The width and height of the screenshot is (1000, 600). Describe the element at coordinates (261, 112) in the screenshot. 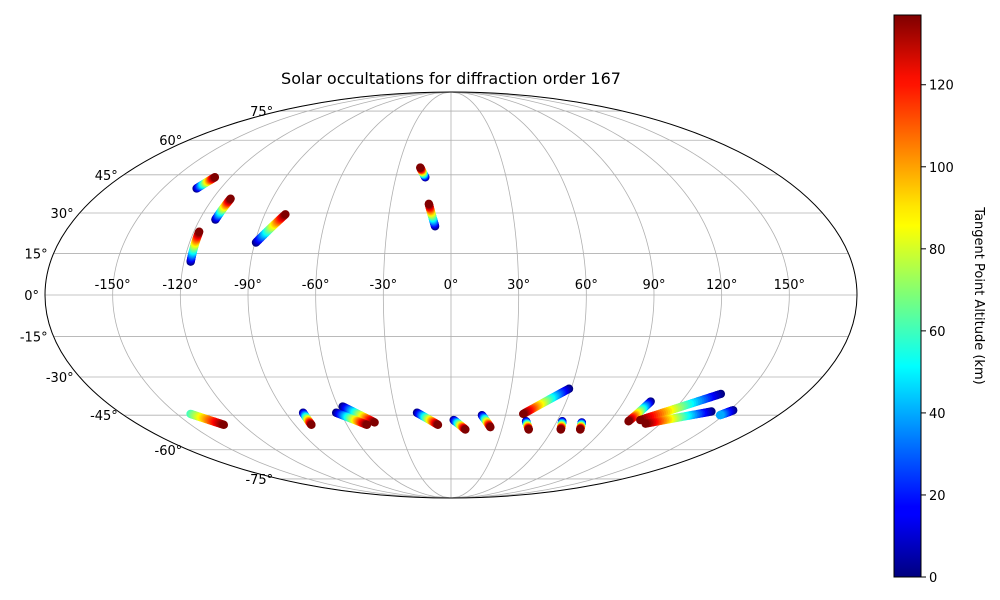

I see `lat-tick-label: 75°` at that location.